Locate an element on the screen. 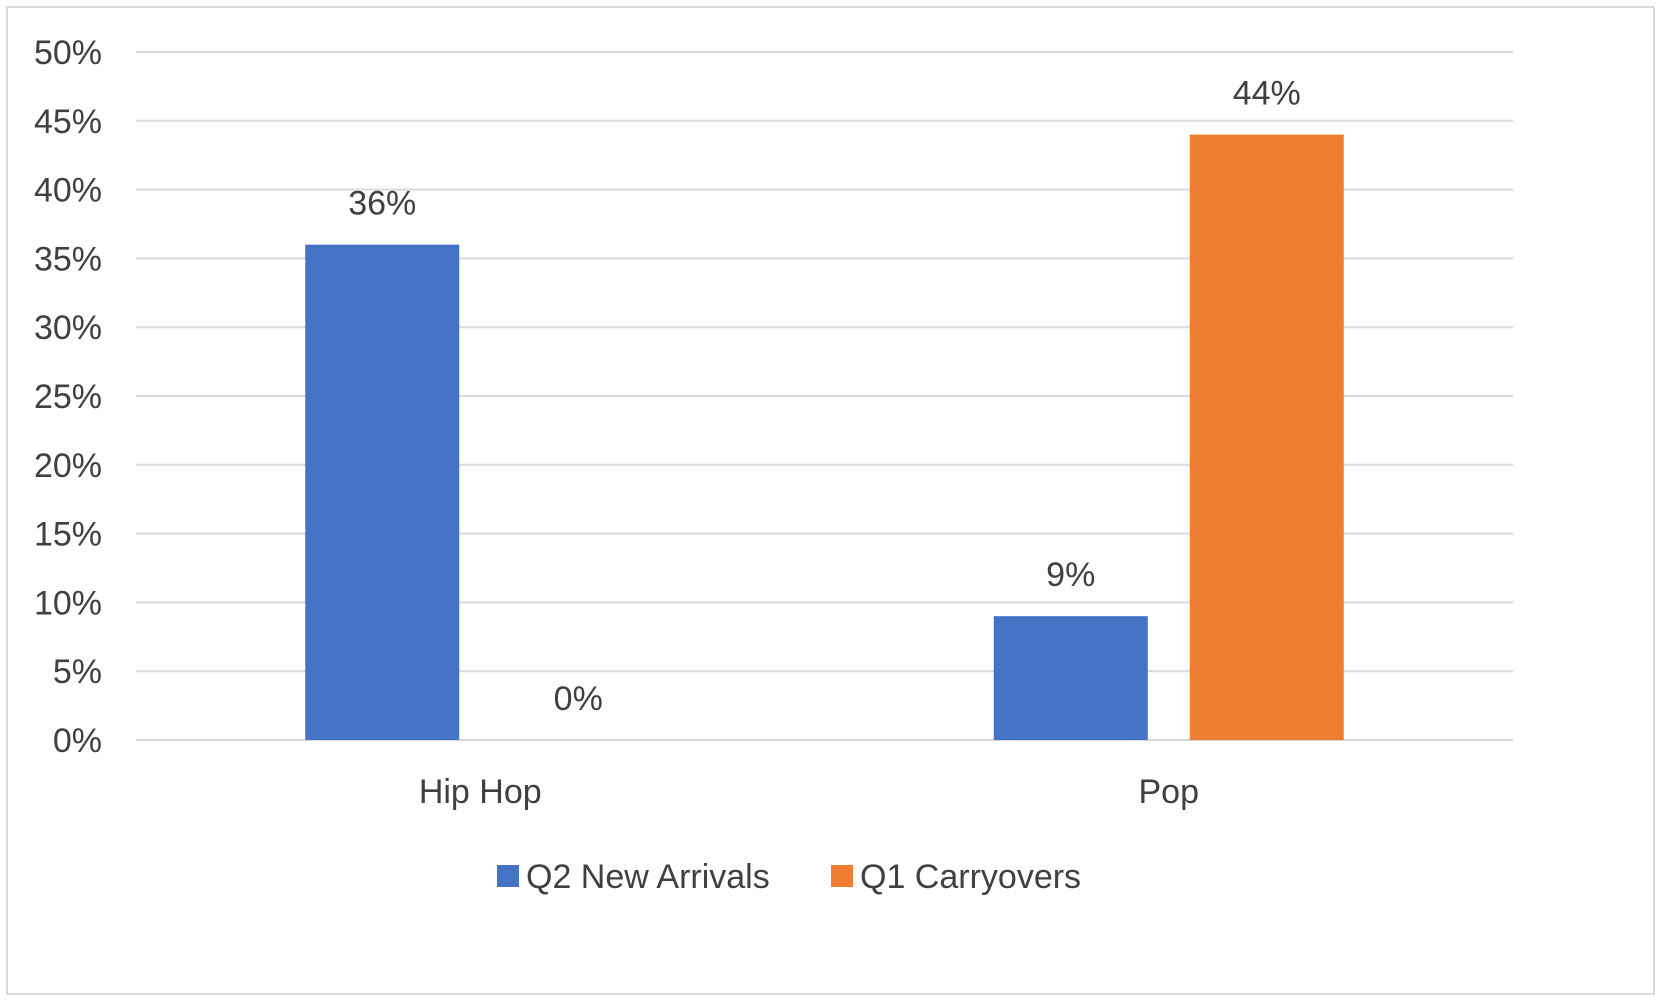 The image size is (1663, 1003). y-tick-label: 45% is located at coordinates (68, 122).